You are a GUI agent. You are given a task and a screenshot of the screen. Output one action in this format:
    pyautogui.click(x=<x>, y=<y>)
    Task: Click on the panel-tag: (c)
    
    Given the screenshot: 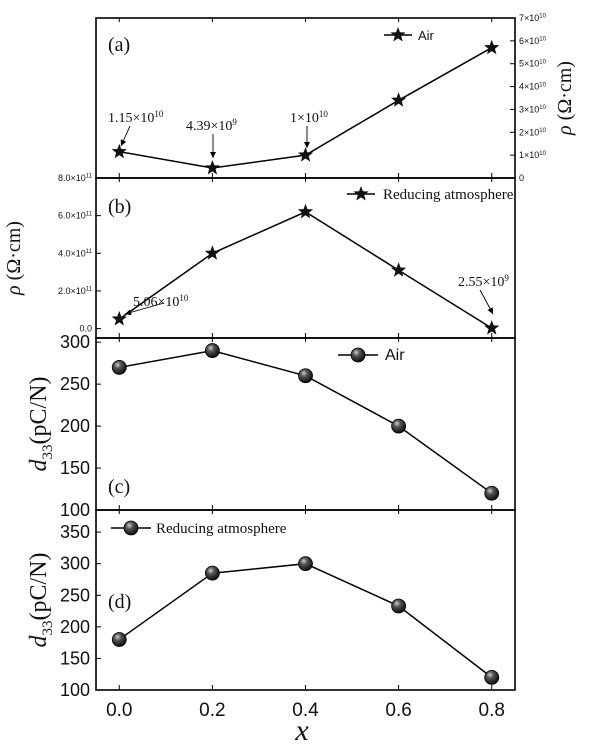 What is the action you would take?
    pyautogui.click(x=119, y=487)
    